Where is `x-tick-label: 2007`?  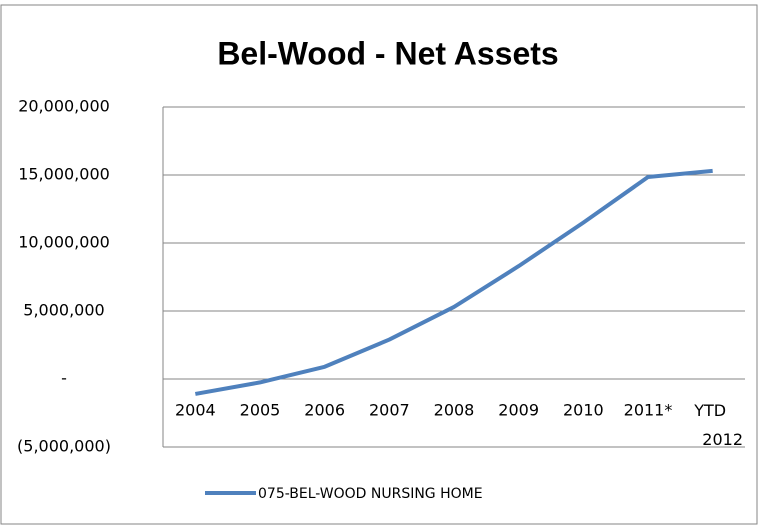
x-tick-label: 2007 is located at coordinates (389, 410).